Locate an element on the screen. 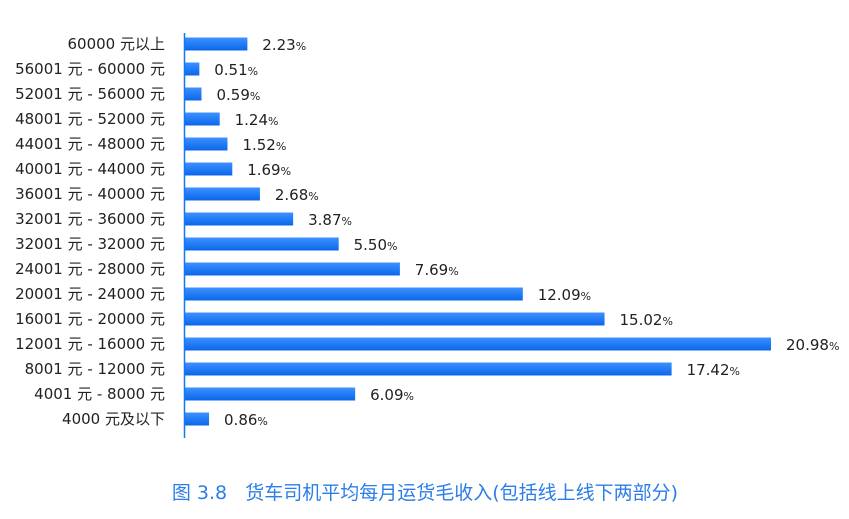 This screenshot has width=849, height=519. value-number: 0.51 is located at coordinates (230, 70).